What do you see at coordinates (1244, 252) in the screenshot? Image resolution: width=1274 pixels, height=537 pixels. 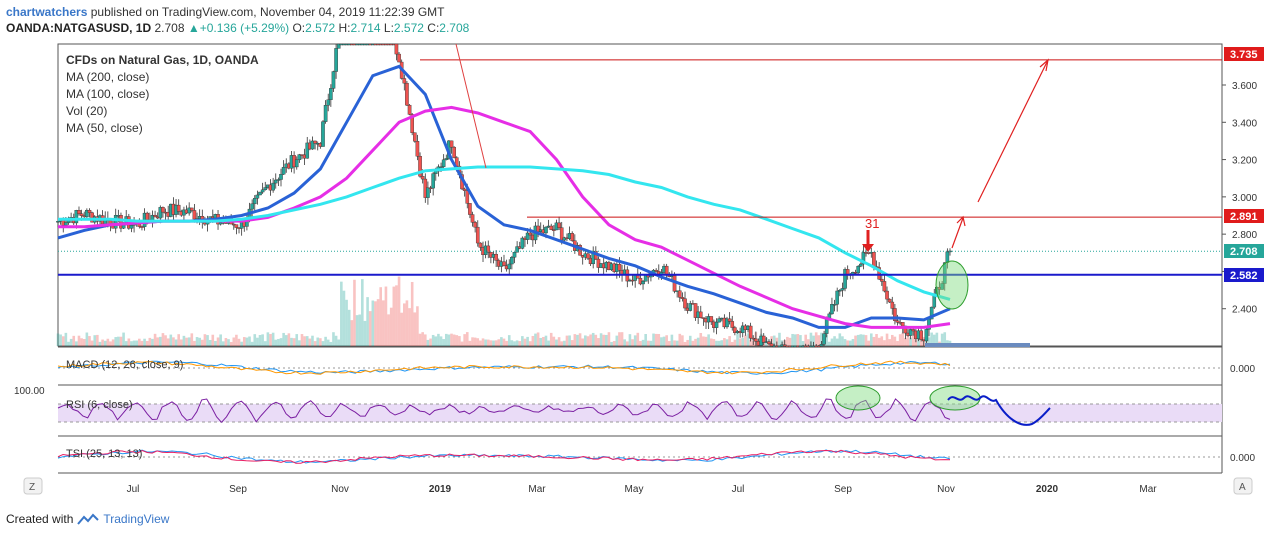 I see `last-price-value: 2.708` at bounding box center [1244, 252].